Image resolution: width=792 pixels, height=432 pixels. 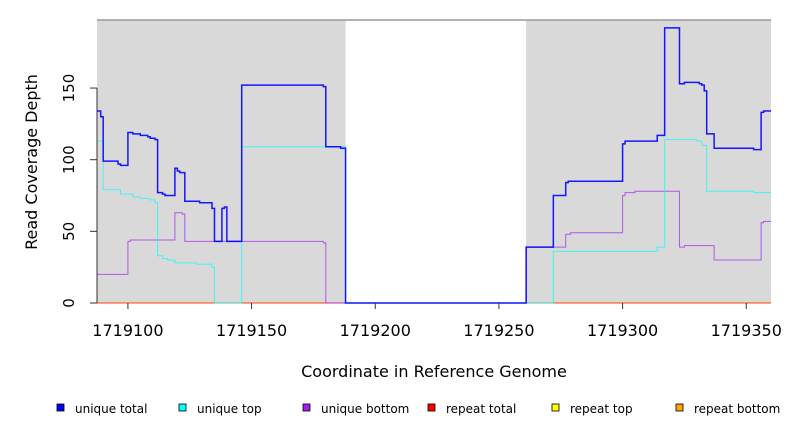 What do you see at coordinates (375, 330) in the screenshot?
I see `x-tick-label: 1719200` at bounding box center [375, 330].